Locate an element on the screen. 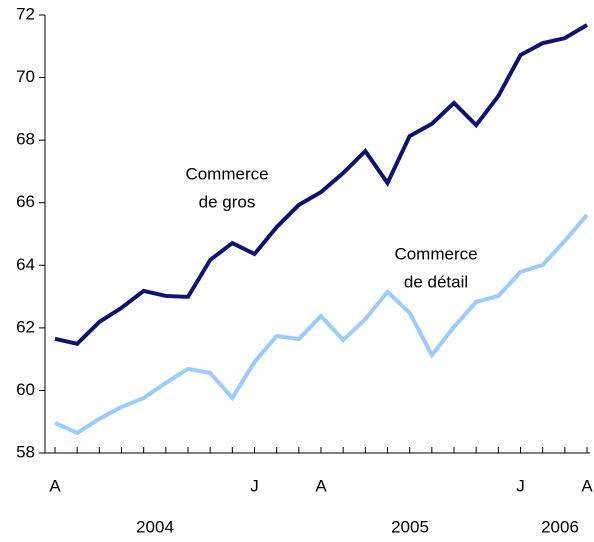 The image size is (594, 542). y-tick-label: 60 is located at coordinates (25, 389).